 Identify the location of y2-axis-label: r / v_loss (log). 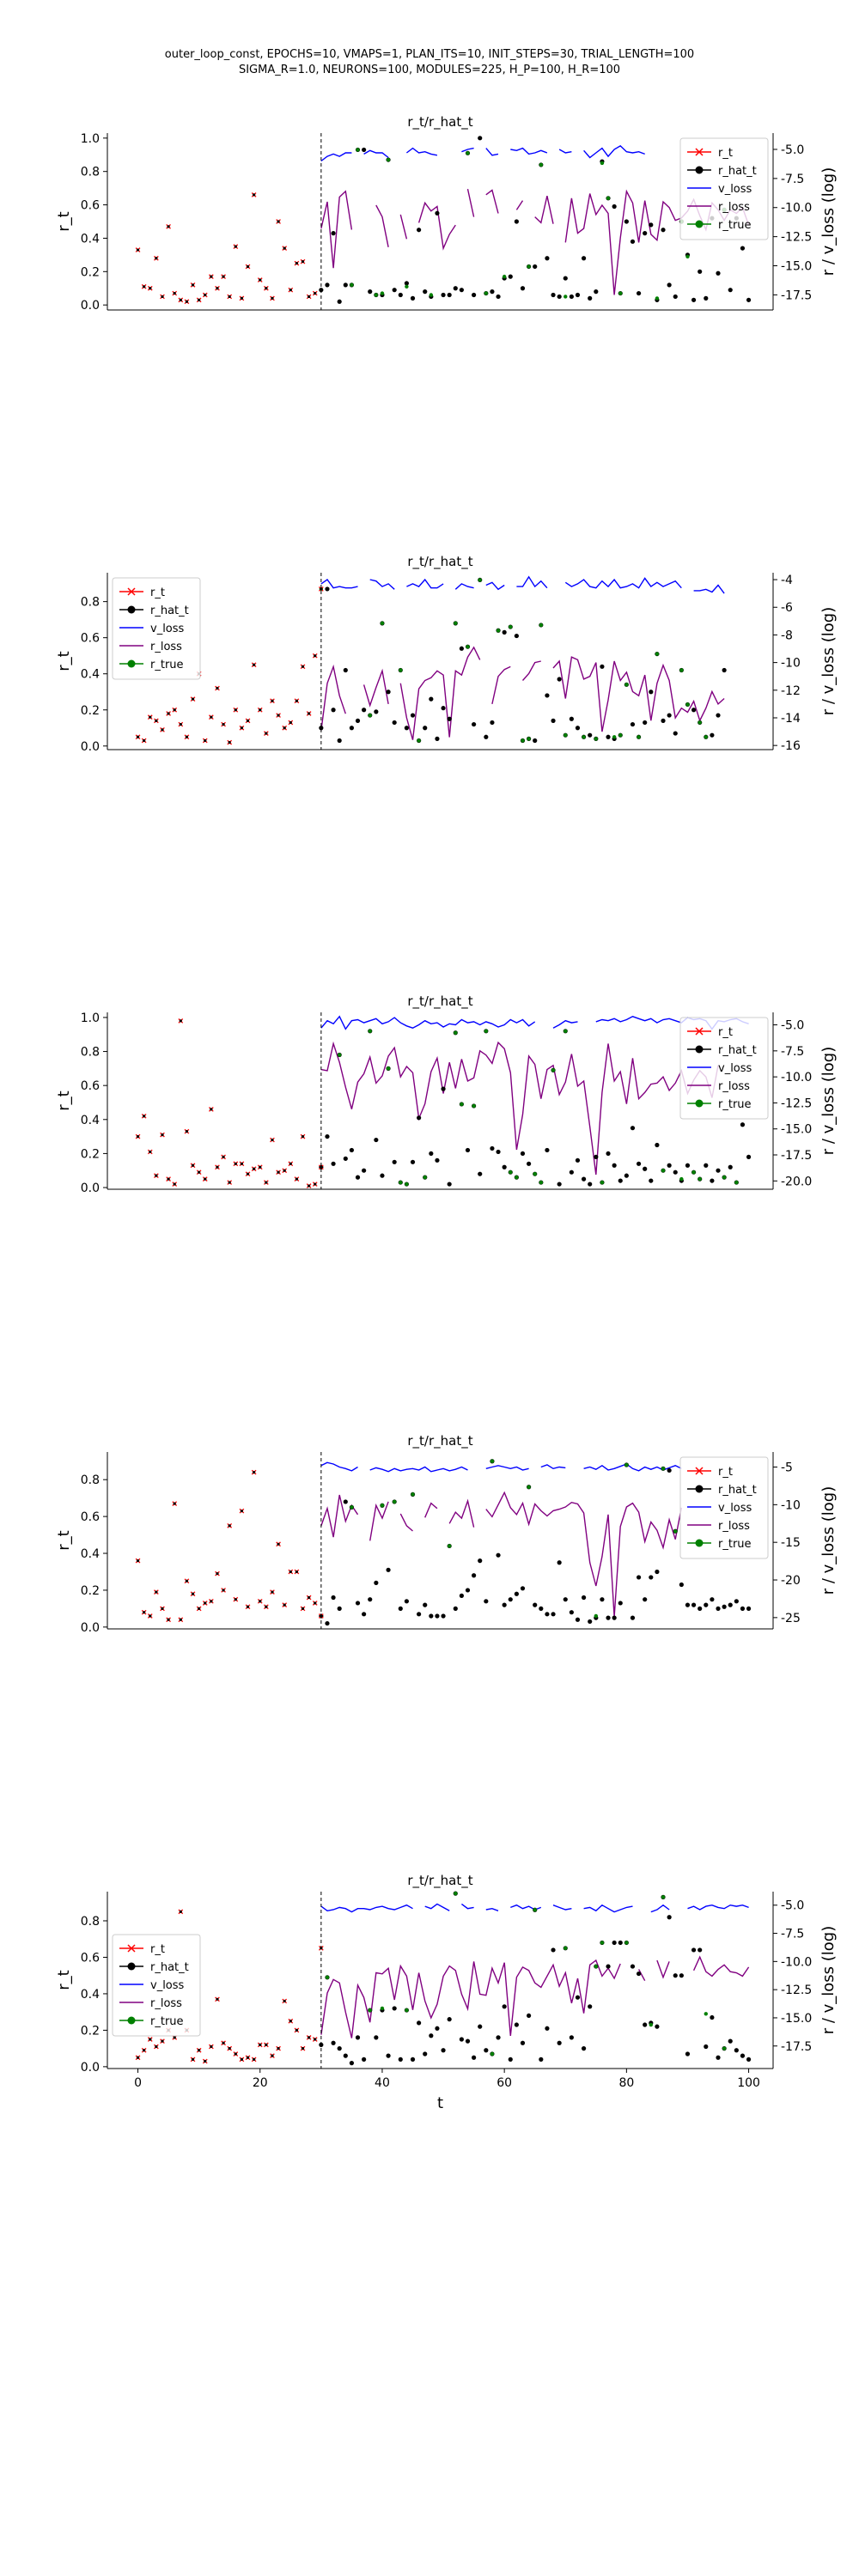
(829, 221).